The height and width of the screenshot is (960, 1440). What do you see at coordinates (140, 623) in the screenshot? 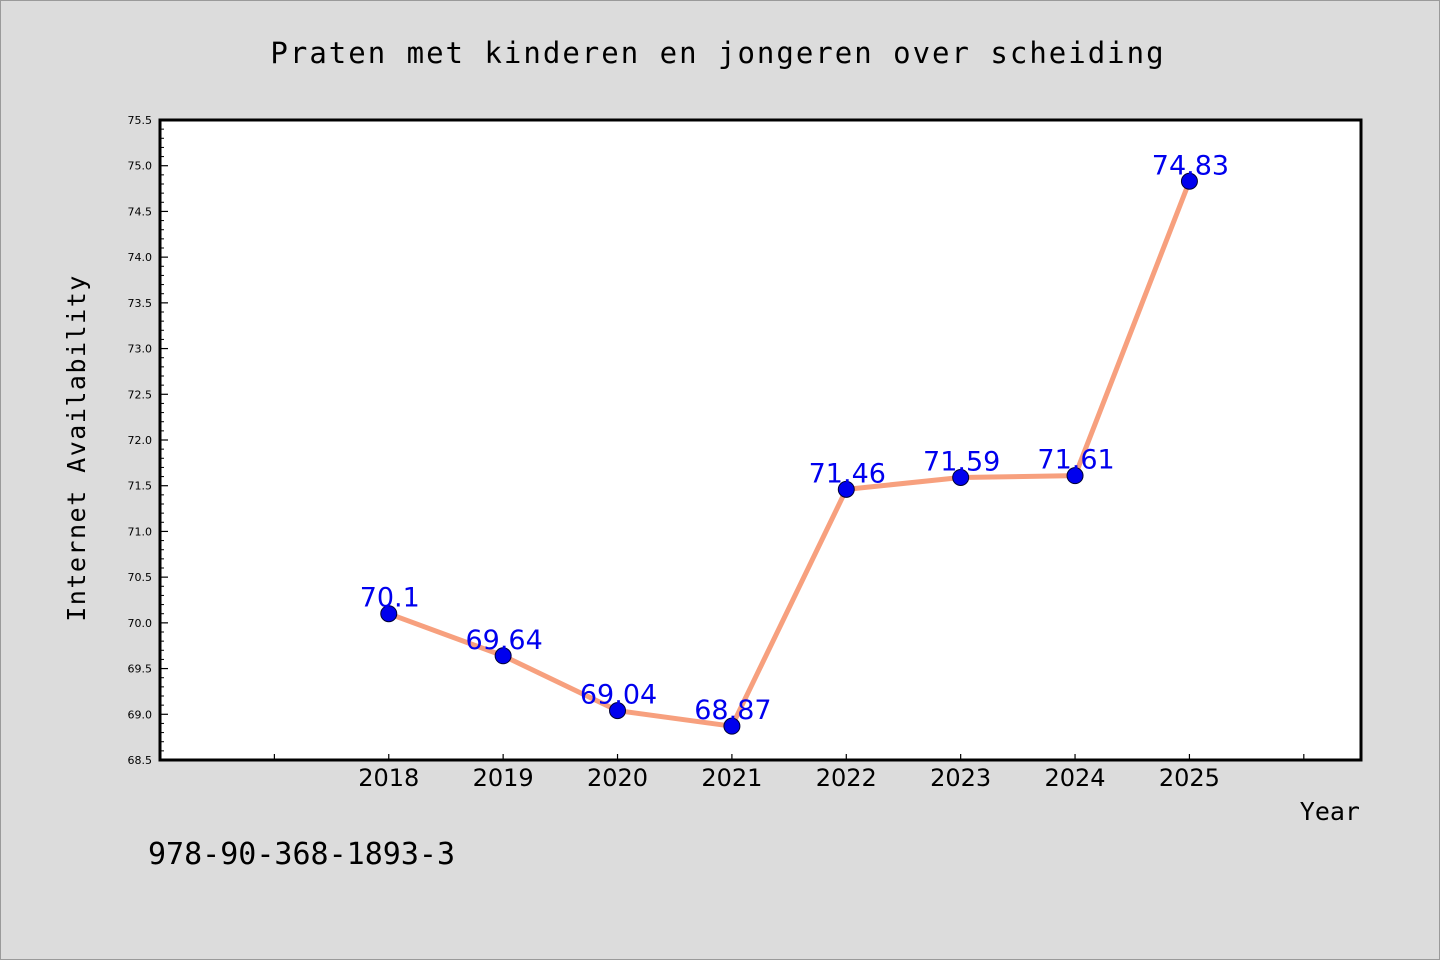
I see `y-tick-label: 70.0` at bounding box center [140, 623].